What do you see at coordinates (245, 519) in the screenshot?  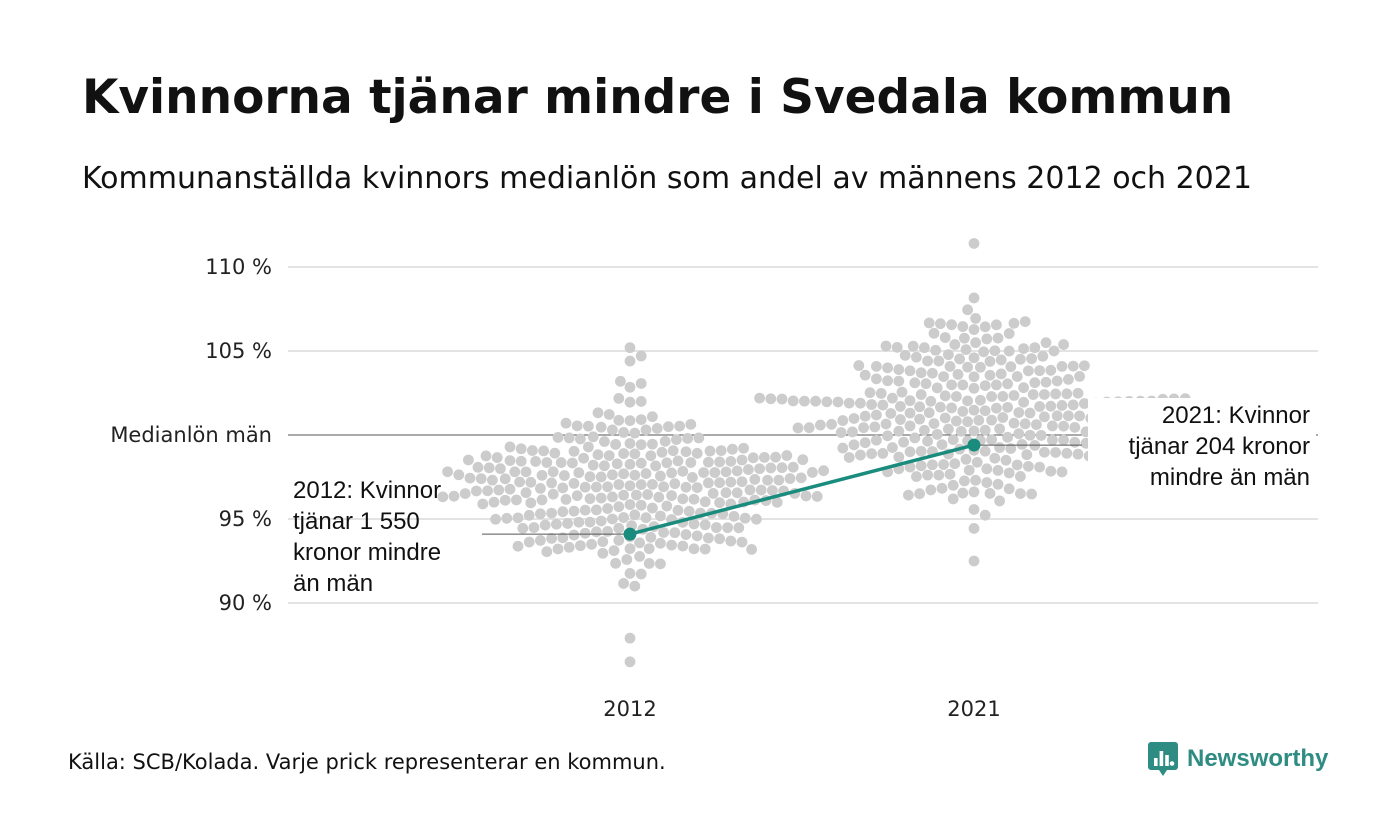 I see `y-tick-label: 95 %` at bounding box center [245, 519].